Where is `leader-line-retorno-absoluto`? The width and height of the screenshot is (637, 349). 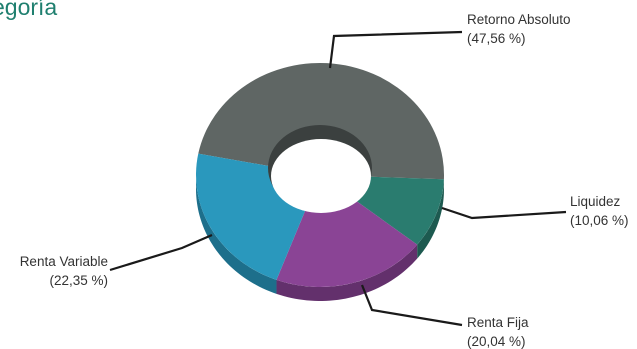 leader-line-retorno-absoluto is located at coordinates (395, 49).